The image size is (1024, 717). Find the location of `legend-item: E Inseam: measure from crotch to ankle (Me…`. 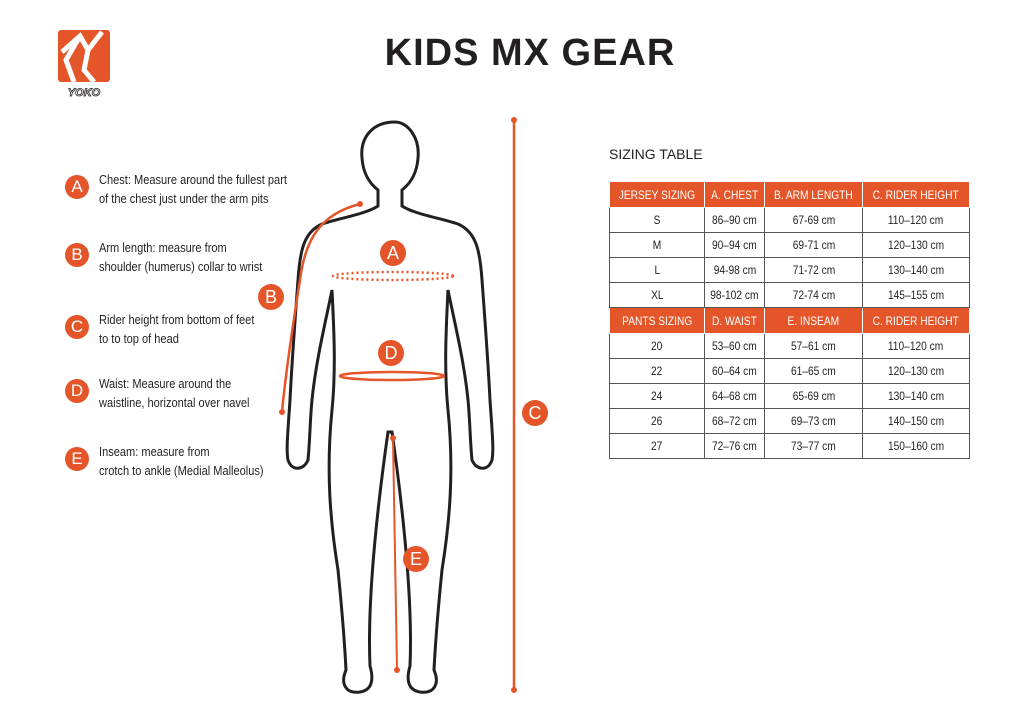

legend-item: E Inseam: measure from crotch to ankle (Me… is located at coordinates (185, 461).